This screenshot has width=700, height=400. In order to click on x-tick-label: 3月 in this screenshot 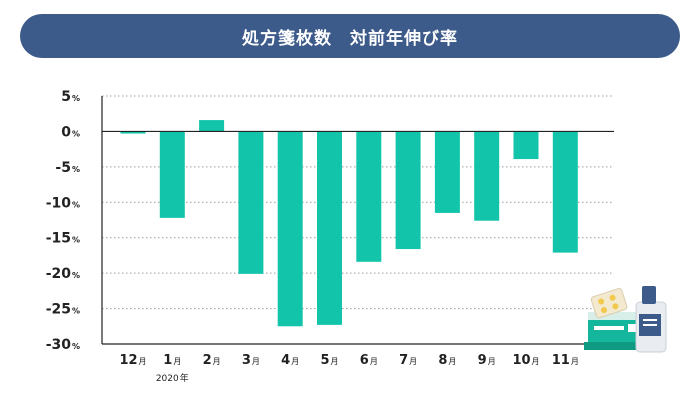, I will do `click(251, 360)`.